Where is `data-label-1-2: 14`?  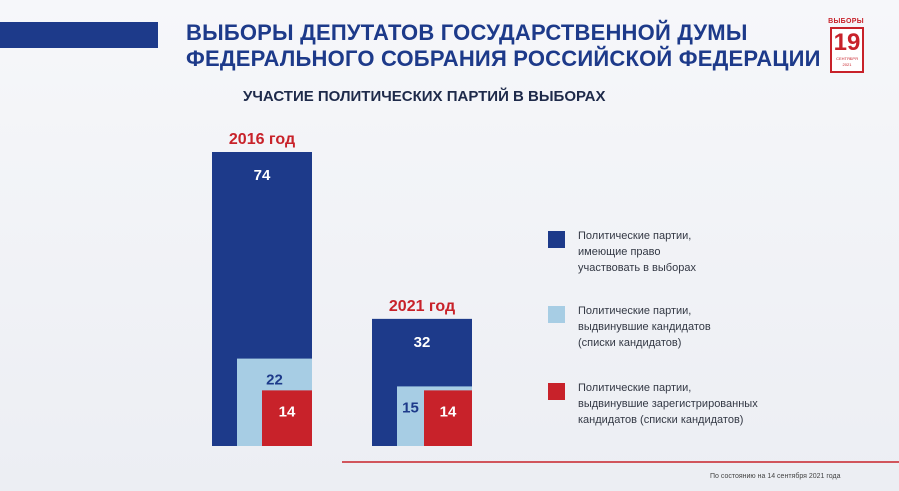 data-label-1-2: 14 is located at coordinates (448, 411).